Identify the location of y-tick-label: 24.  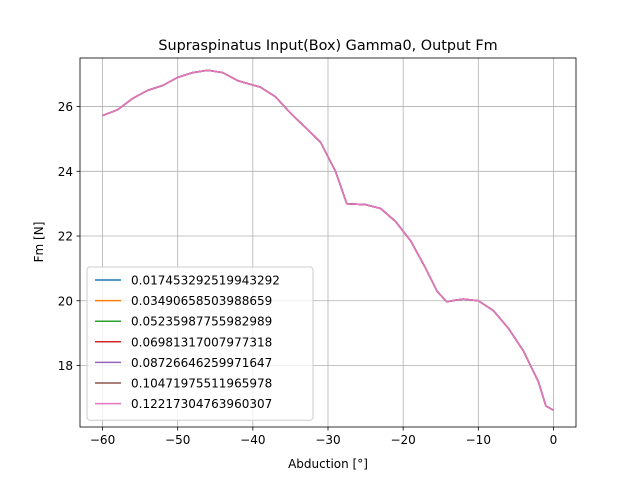
(65, 172).